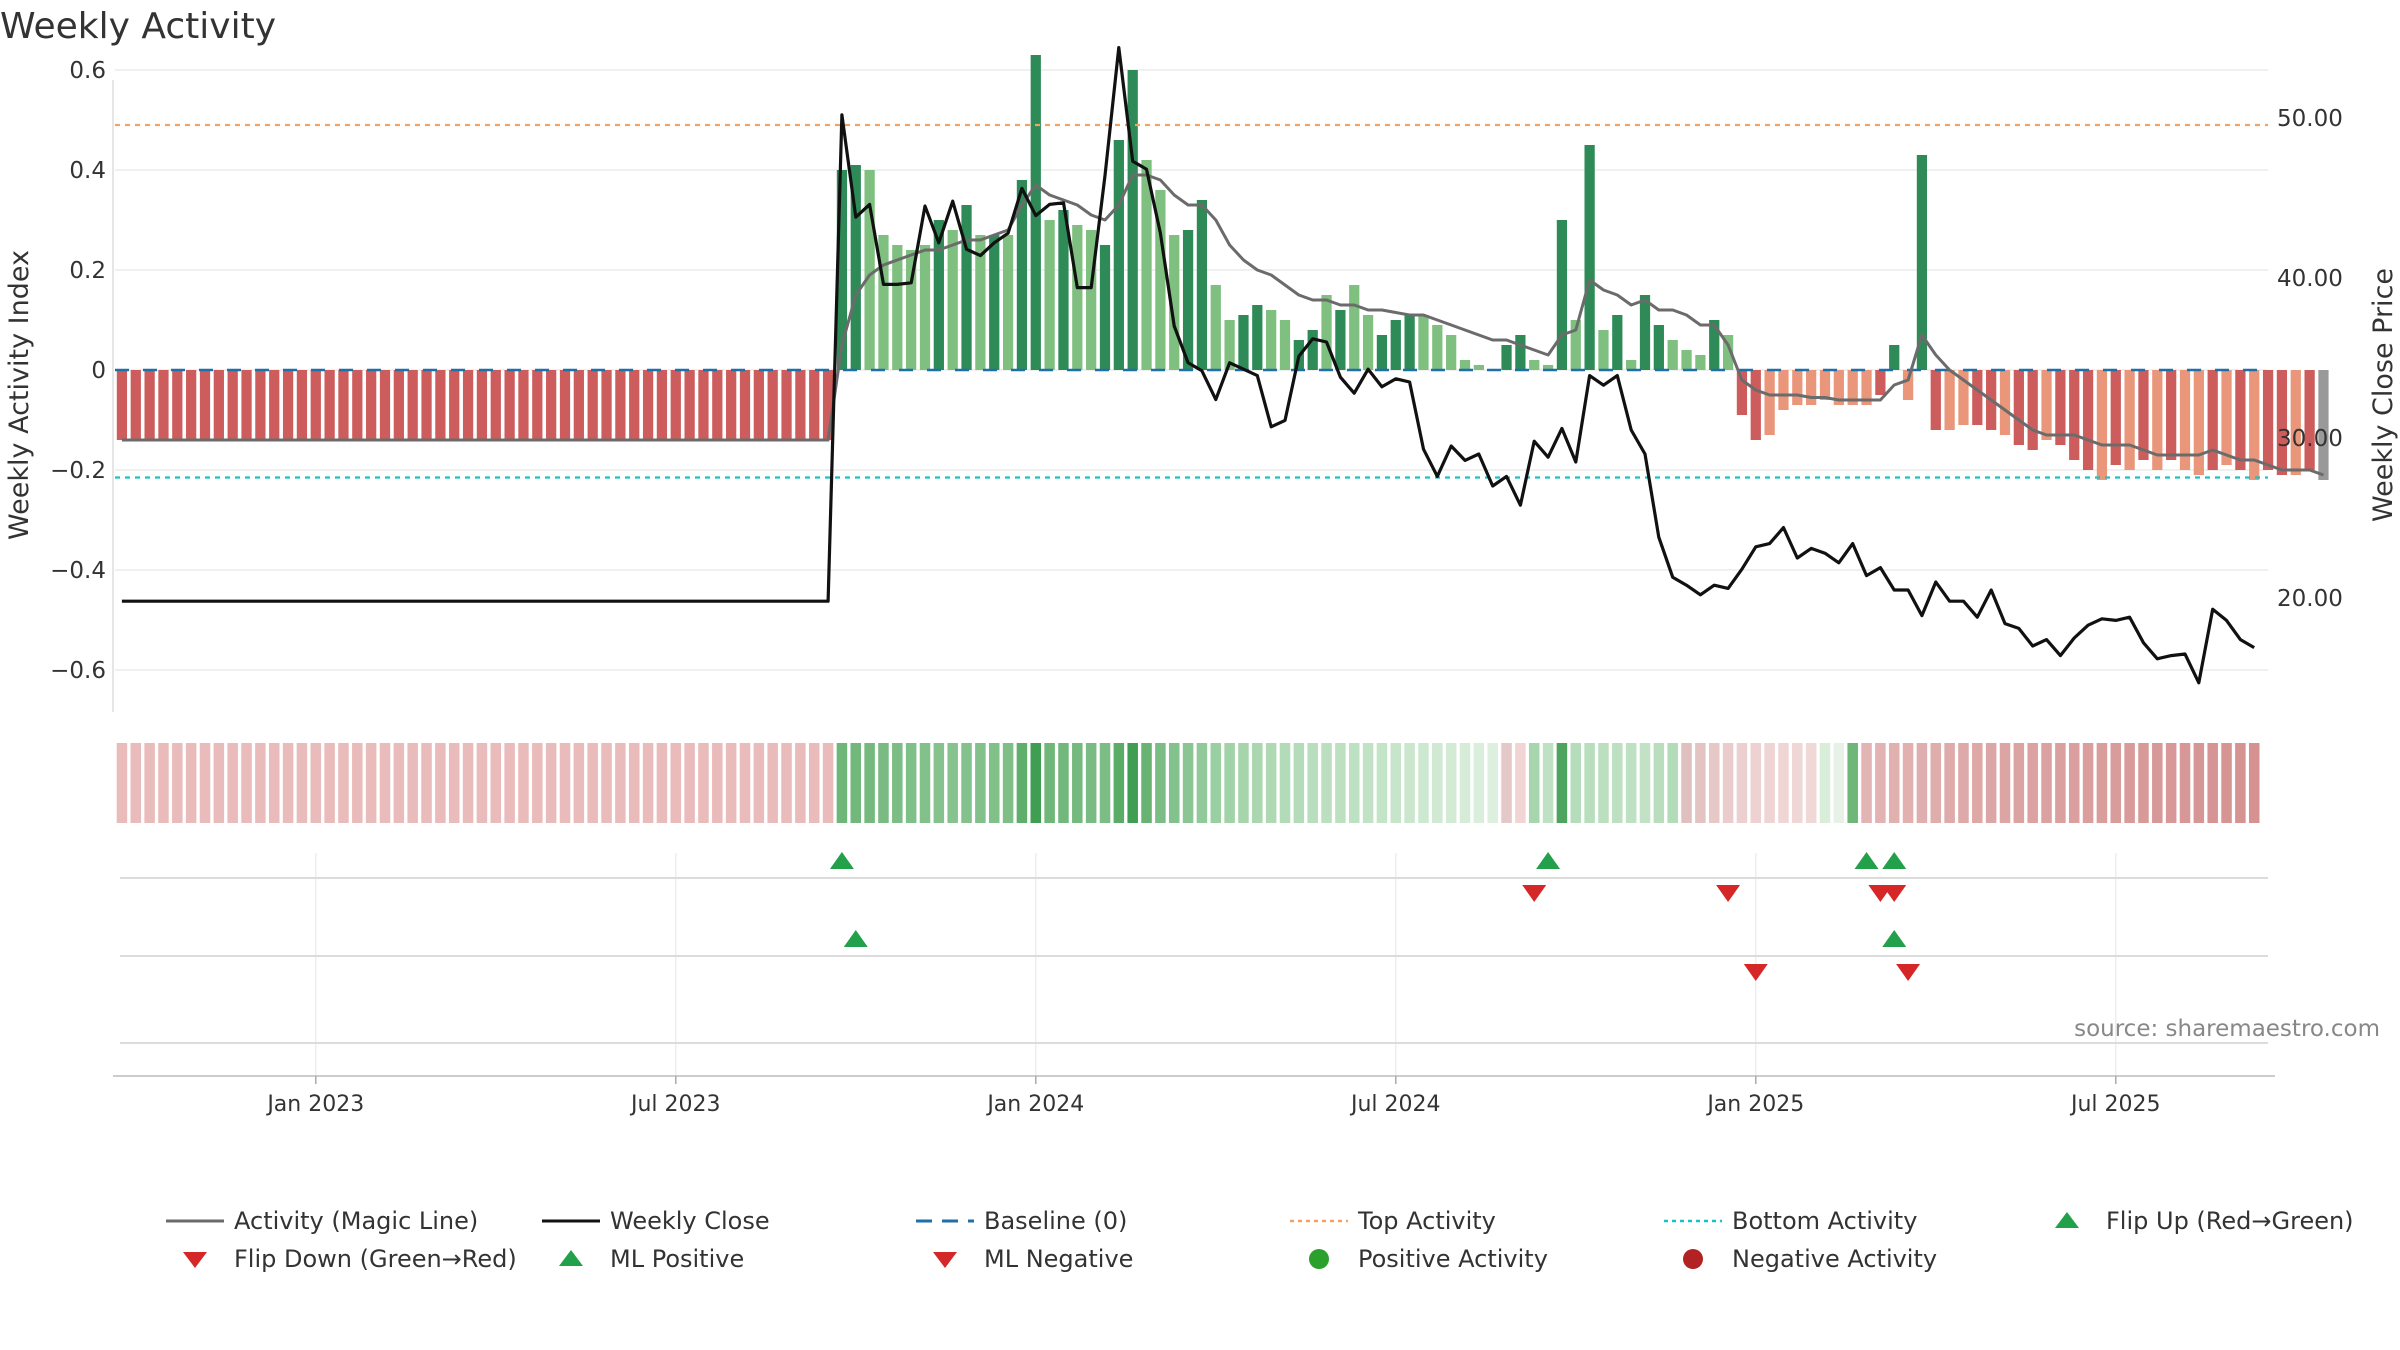  What do you see at coordinates (2310, 279) in the screenshot?
I see `y2-tick-label: 40.00` at bounding box center [2310, 279].